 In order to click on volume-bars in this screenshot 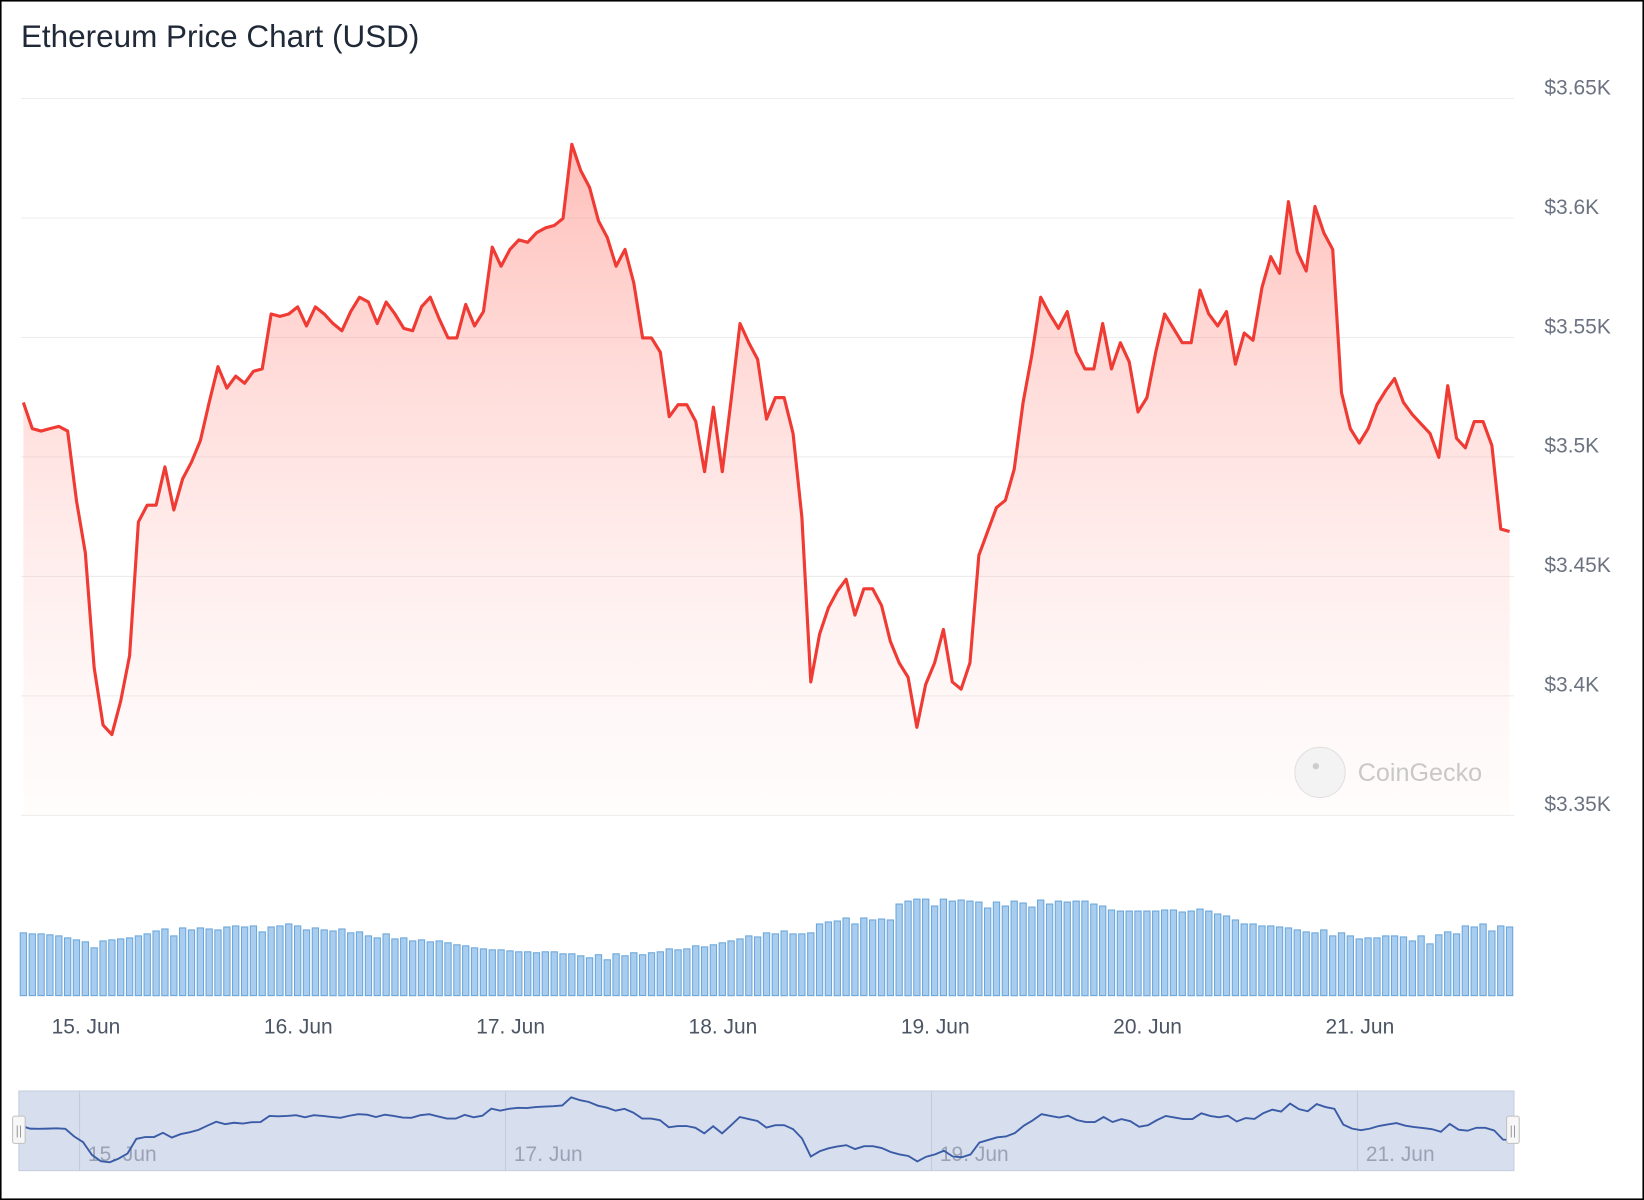, I will do `click(766, 947)`.